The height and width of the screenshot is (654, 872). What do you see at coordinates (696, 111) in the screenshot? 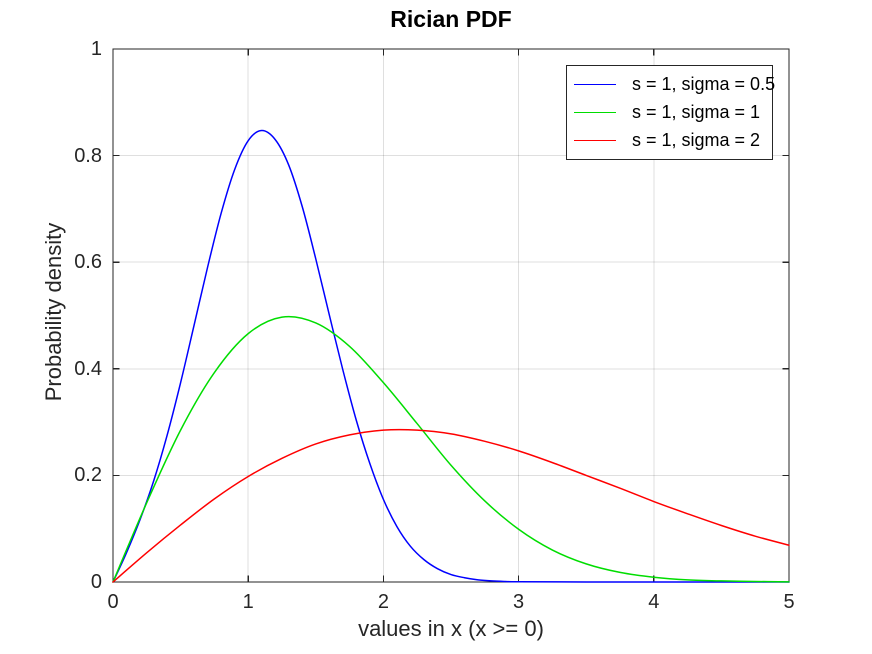
I see `legend-label: s = 1, sigma = 1` at bounding box center [696, 111].